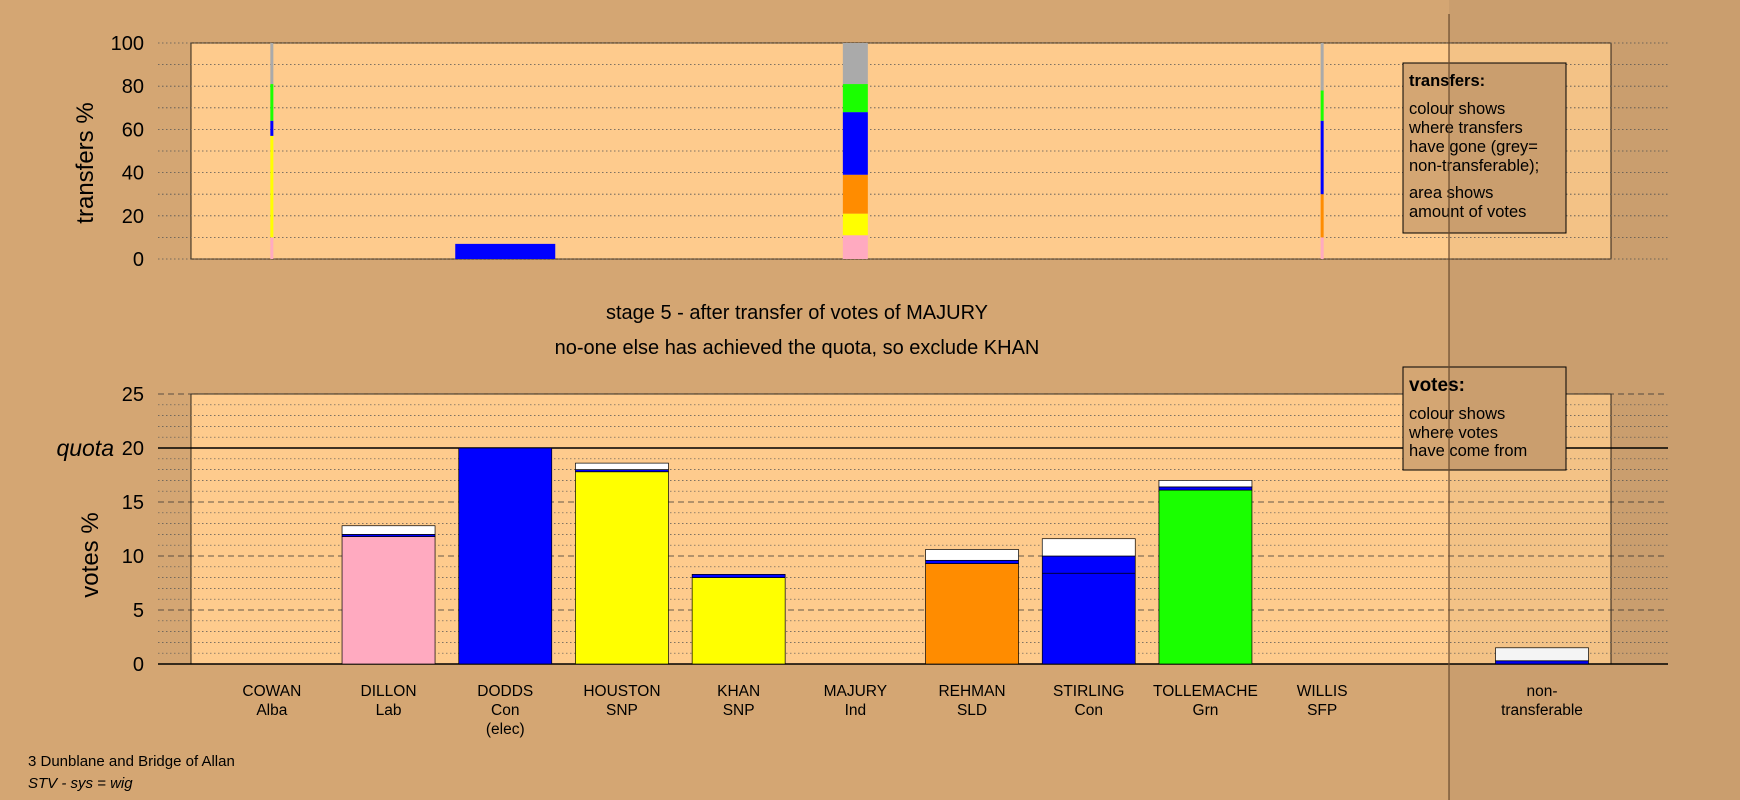  What do you see at coordinates (1474, 166) in the screenshot?
I see `transfers-legend-line: non-transferable);` at bounding box center [1474, 166].